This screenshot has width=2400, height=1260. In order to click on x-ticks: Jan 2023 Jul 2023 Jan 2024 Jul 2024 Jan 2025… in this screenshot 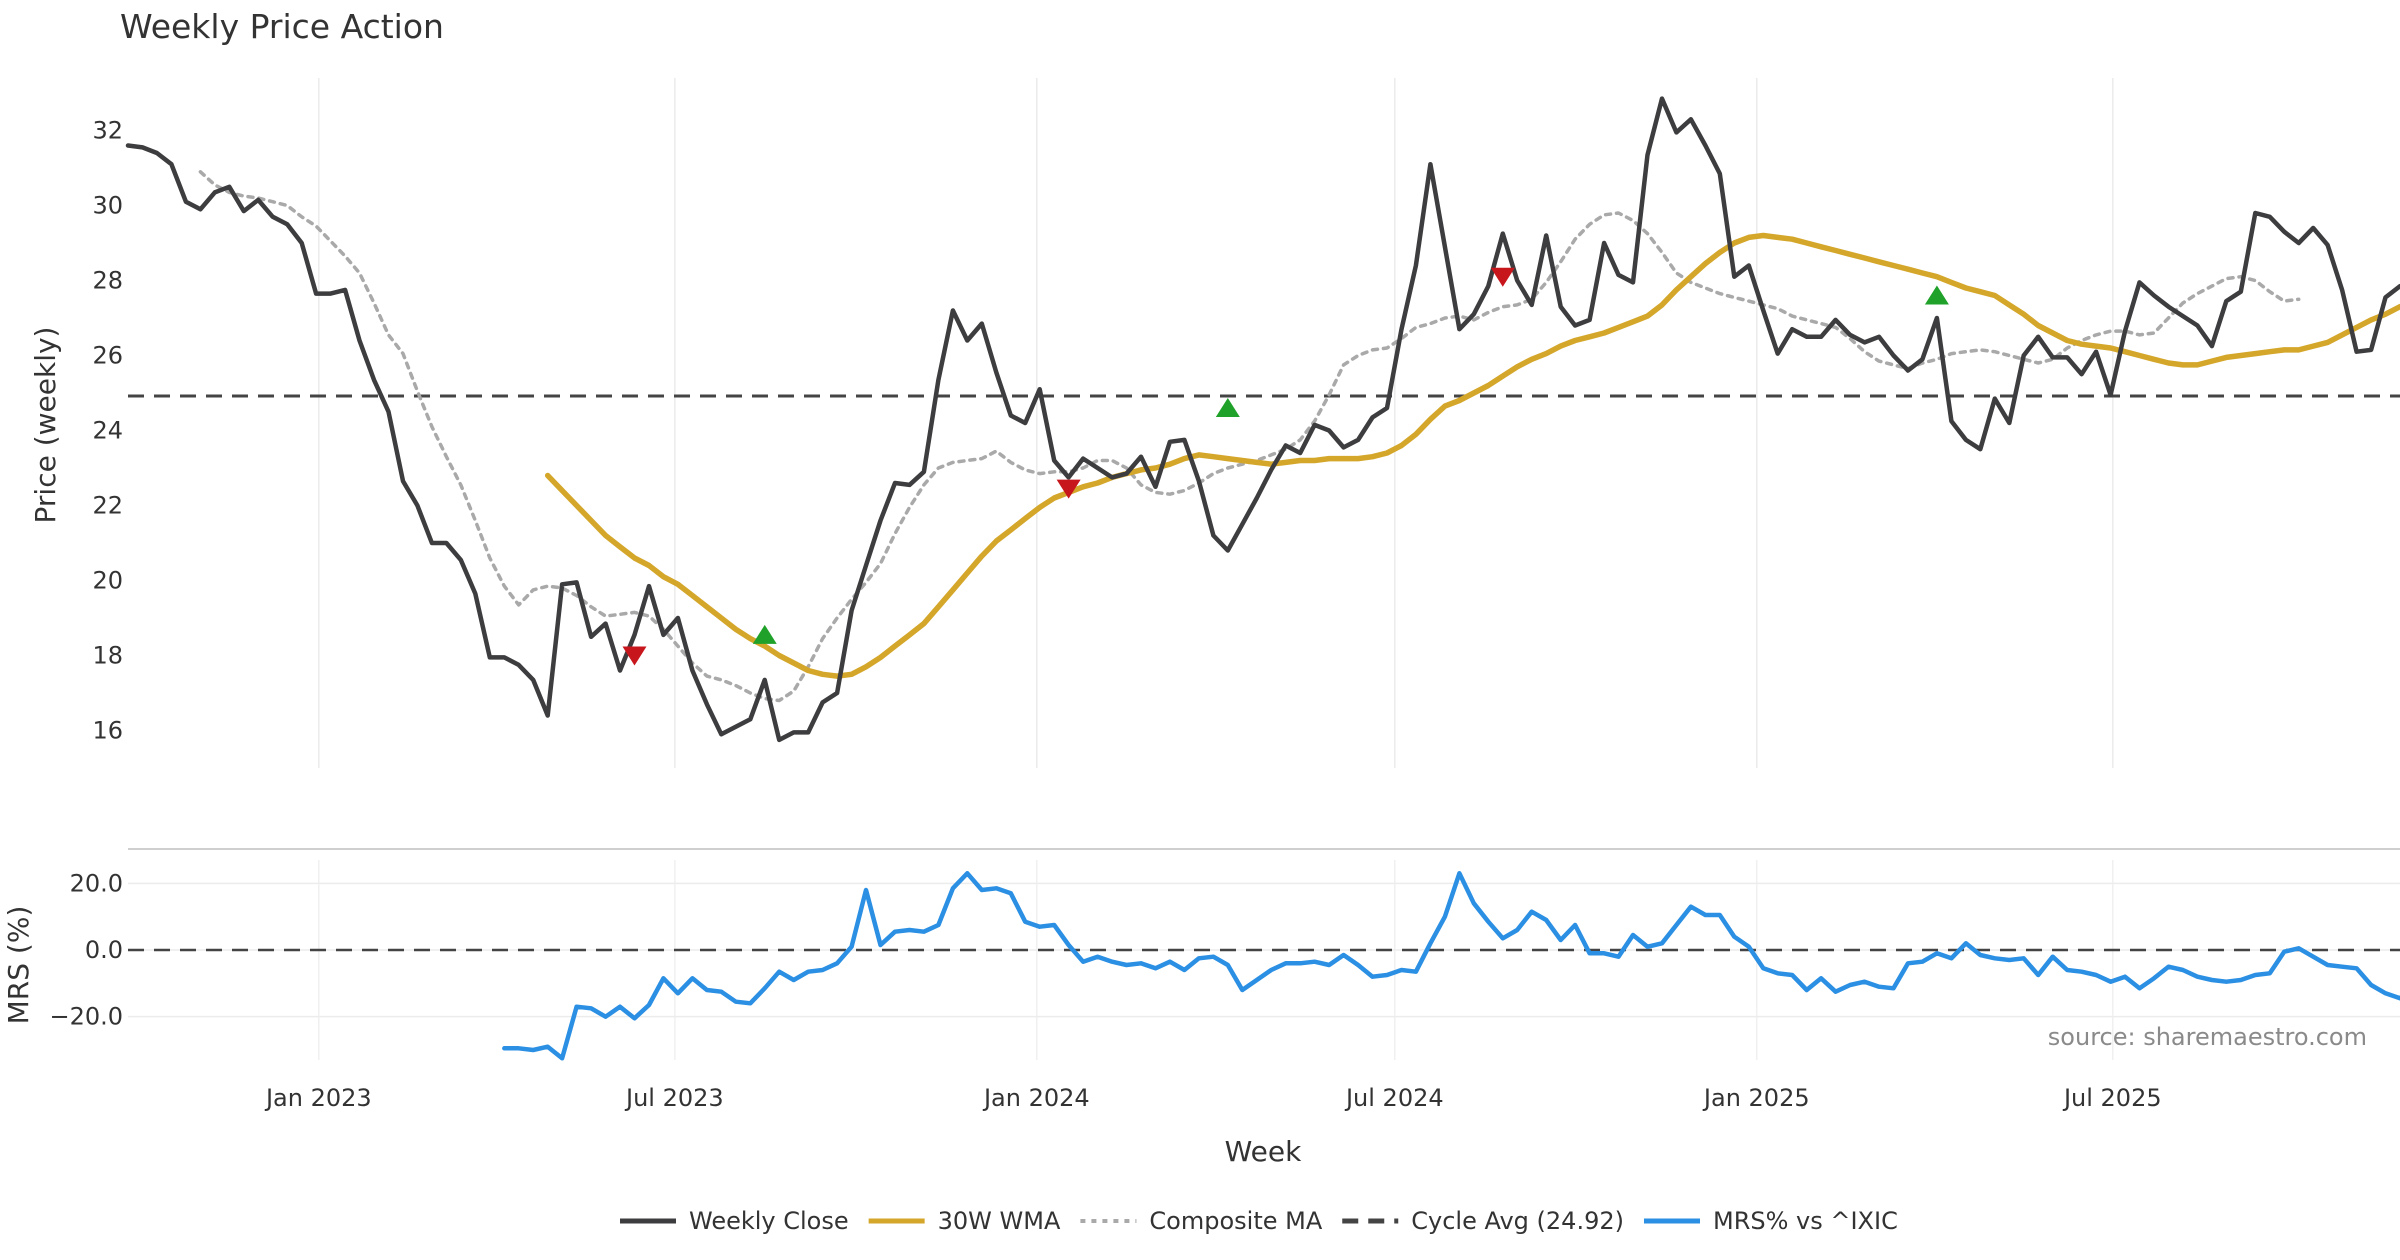, I will do `click(1213, 1098)`.